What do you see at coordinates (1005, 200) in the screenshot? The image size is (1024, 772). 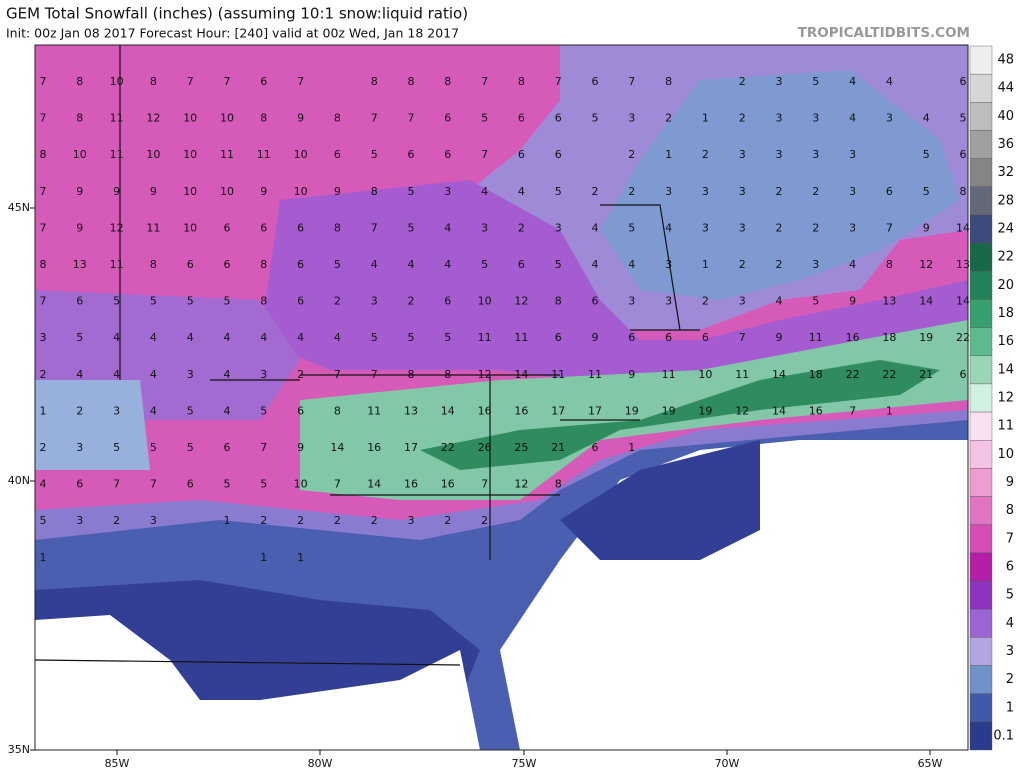 I see `colorbar-label: 28` at bounding box center [1005, 200].